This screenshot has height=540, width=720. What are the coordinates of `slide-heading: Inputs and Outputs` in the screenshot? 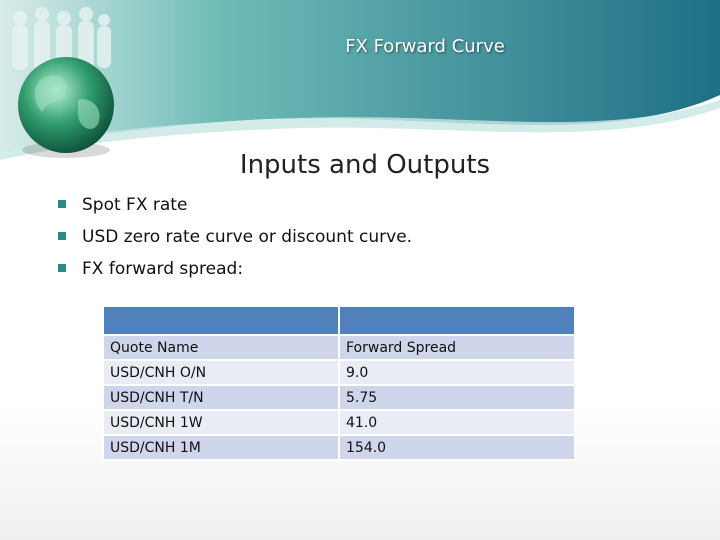 It's located at (365, 165).